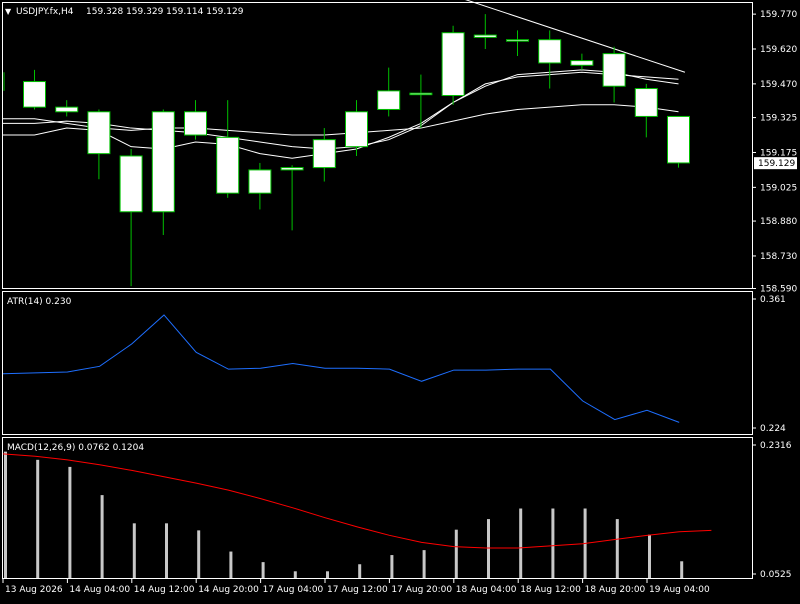  What do you see at coordinates (778, 15) in the screenshot?
I see `price-axis-tick: 159.770` at bounding box center [778, 15].